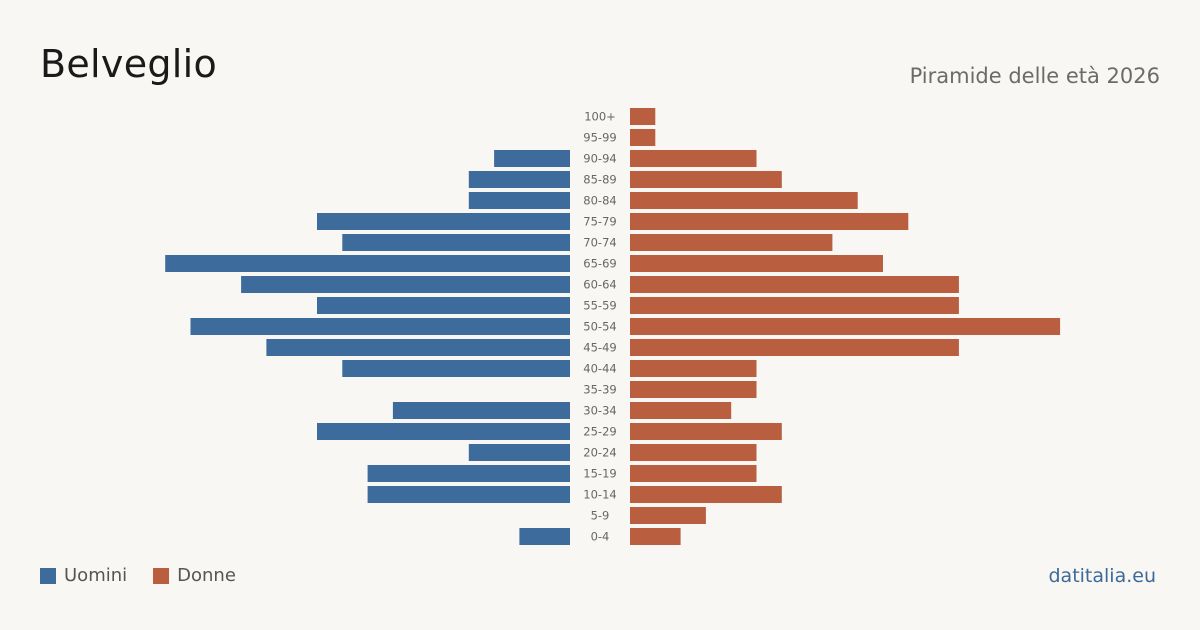  What do you see at coordinates (599, 180) in the screenshot?
I see `age-label-85-89: 85-89` at bounding box center [599, 180].